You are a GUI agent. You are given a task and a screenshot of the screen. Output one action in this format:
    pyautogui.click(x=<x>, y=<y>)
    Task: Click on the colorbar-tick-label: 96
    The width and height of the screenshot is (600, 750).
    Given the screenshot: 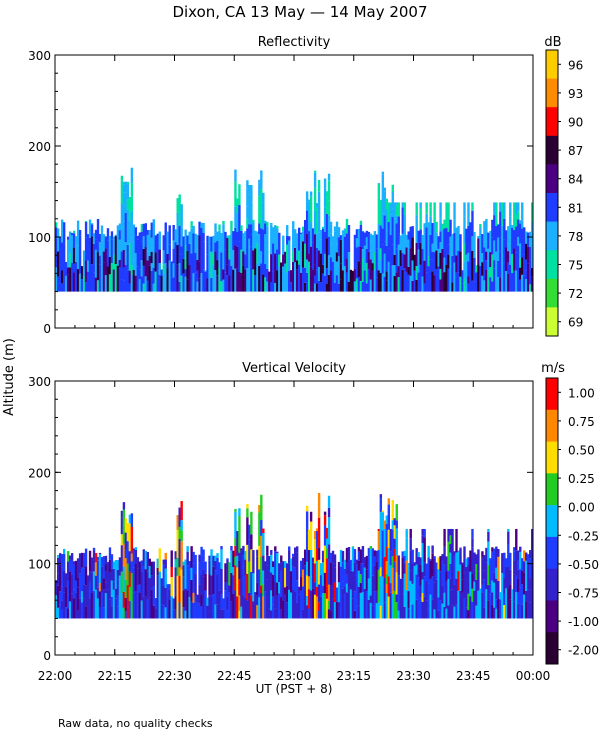 What is the action you would take?
    pyautogui.click(x=575, y=65)
    